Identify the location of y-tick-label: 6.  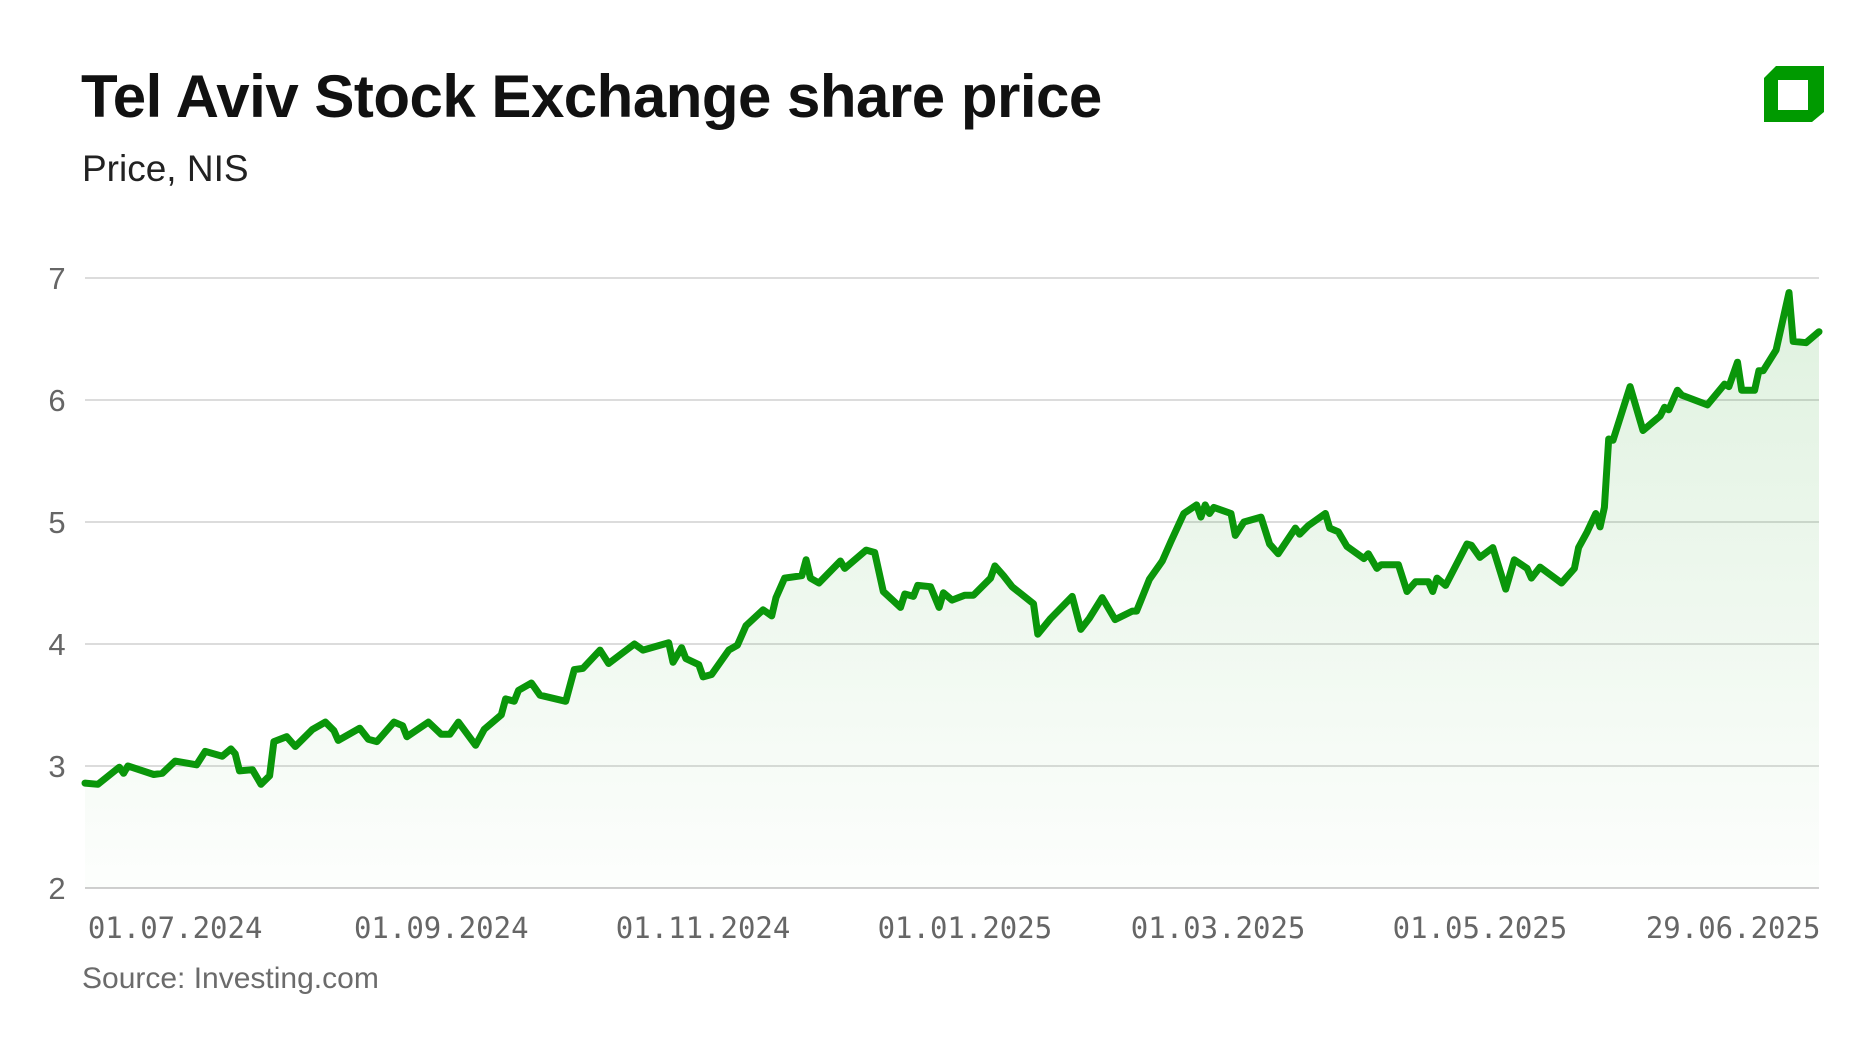
(56, 400).